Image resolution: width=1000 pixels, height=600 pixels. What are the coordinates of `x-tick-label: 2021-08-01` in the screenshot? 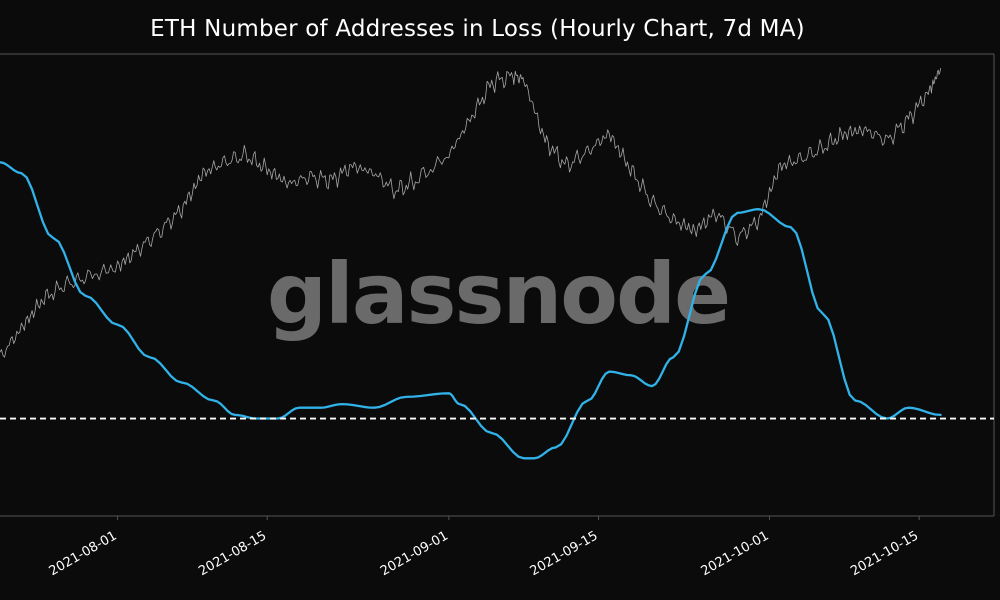 It's located at (83, 553).